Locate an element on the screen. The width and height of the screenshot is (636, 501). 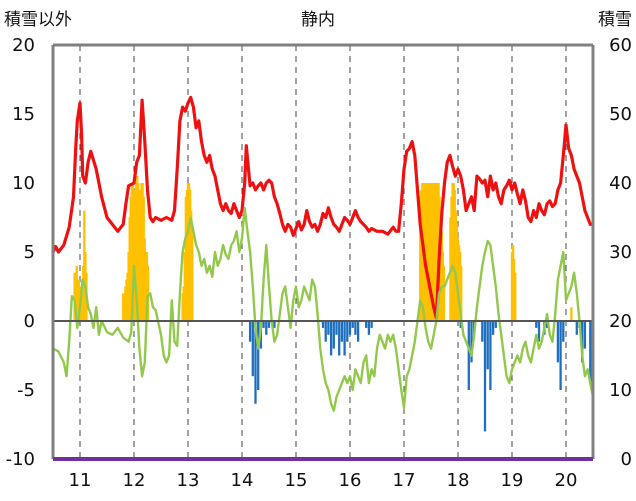
y-right-tick-label: 50 is located at coordinates (620, 114).